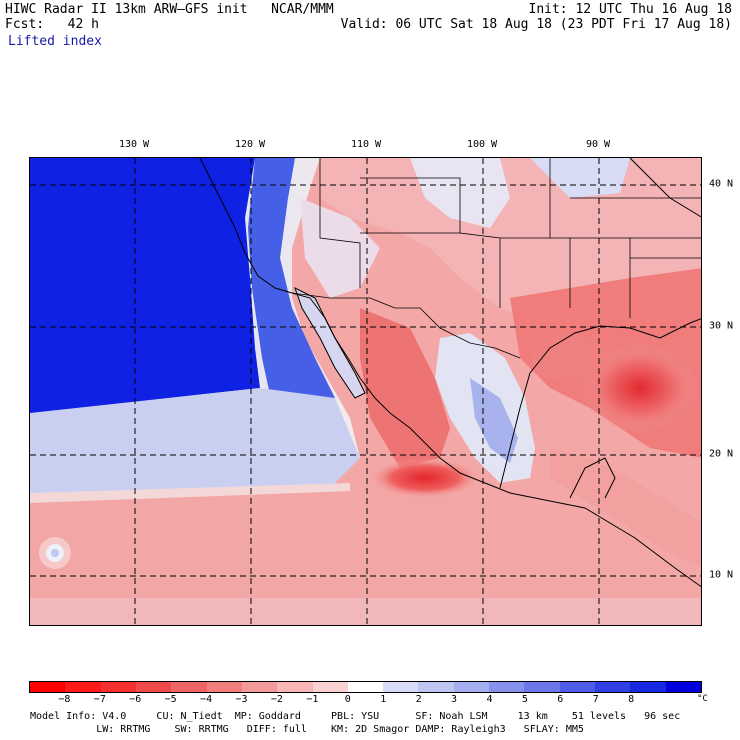  What do you see at coordinates (276, 699) in the screenshot?
I see `colorbar-tick-label: −2` at bounding box center [276, 699].